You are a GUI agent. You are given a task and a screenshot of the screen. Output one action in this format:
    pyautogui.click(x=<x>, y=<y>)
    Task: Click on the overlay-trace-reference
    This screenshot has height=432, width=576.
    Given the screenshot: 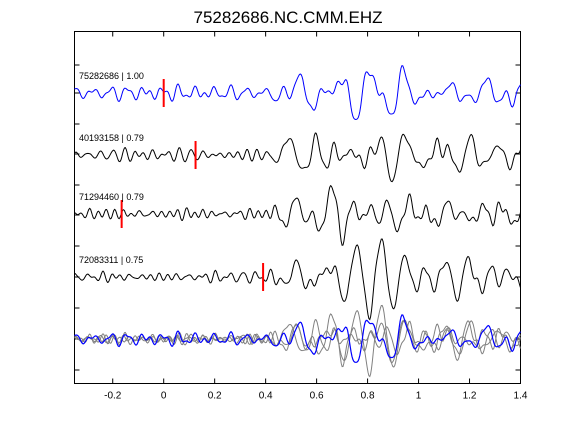 What is the action you would take?
    pyautogui.click(x=297, y=338)
    